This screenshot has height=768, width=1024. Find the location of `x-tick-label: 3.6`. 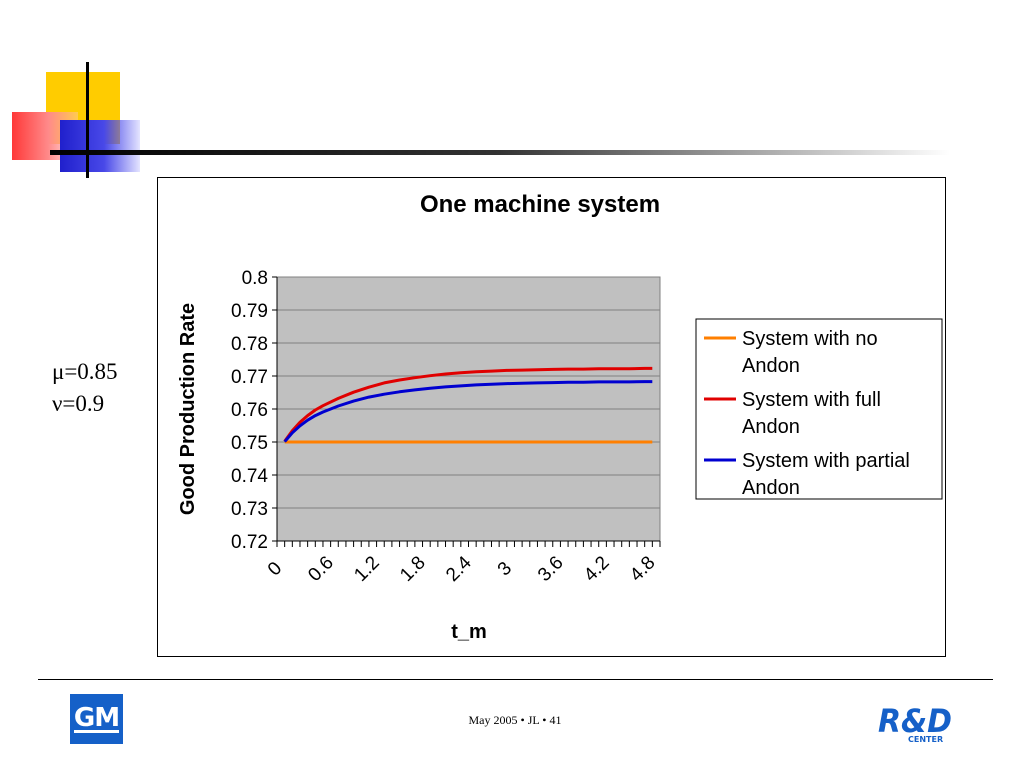

x-tick-label: 3.6 is located at coordinates (551, 569).